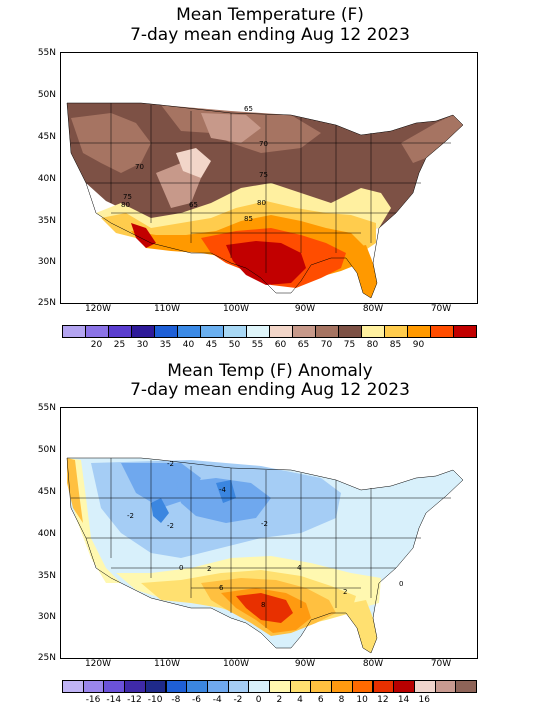 This screenshot has height=709, width=540. Describe the element at coordinates (234, 345) in the screenshot. I see `colorbar-label: 50` at that location.